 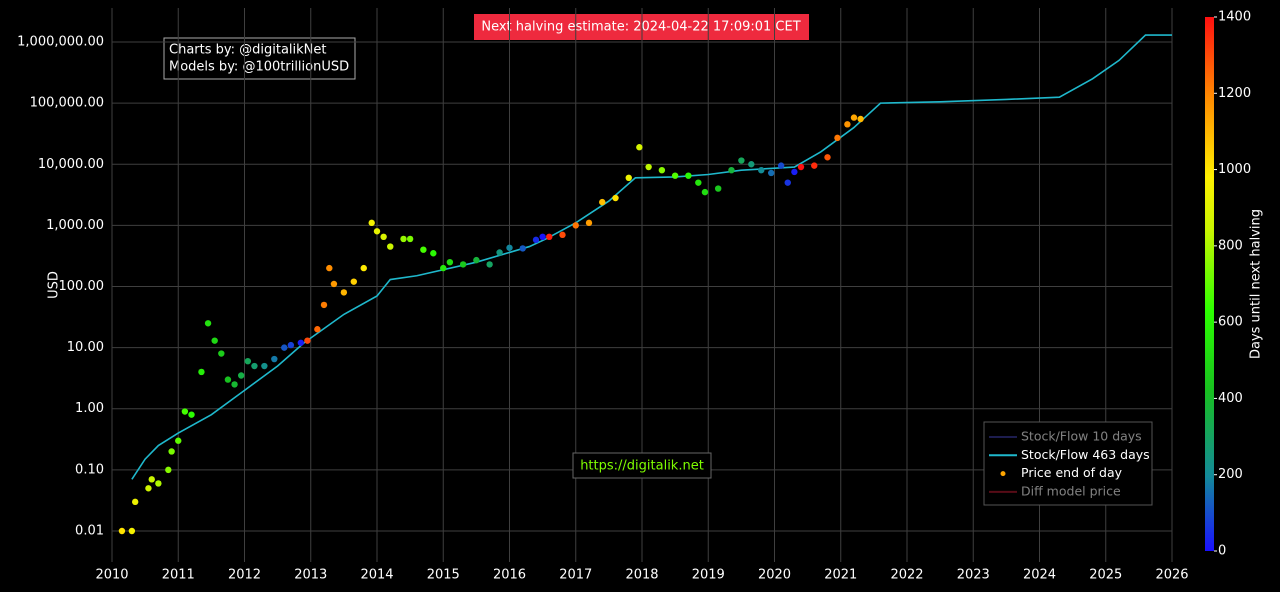 I want to click on x-tick-label: 2024, so click(x=1039, y=575).